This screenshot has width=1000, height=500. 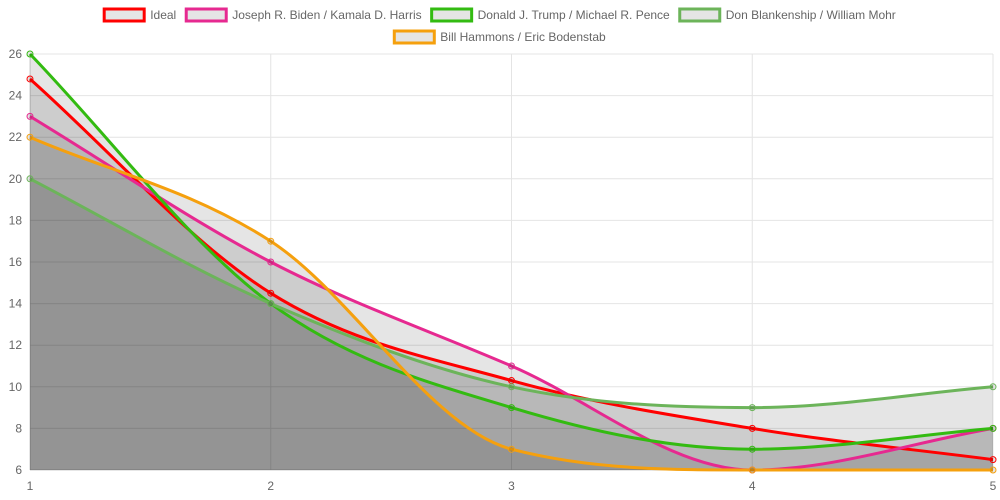 What do you see at coordinates (16, 262) in the screenshot?
I see `y-tick-label: 16` at bounding box center [16, 262].